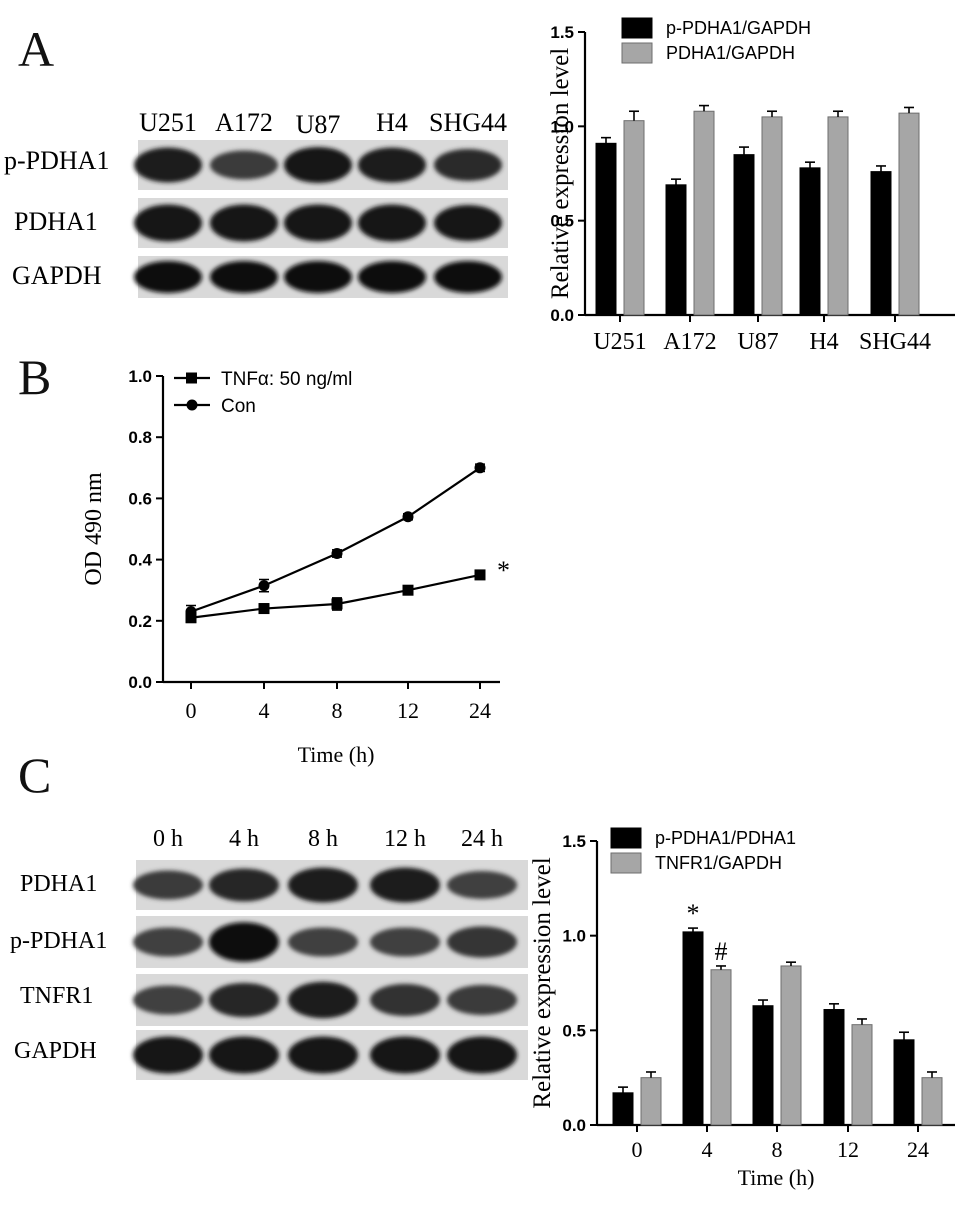 This screenshot has height=1211, width=969. Describe the element at coordinates (168, 122) in the screenshot. I see `blot-a-lane-label: U251` at that location.